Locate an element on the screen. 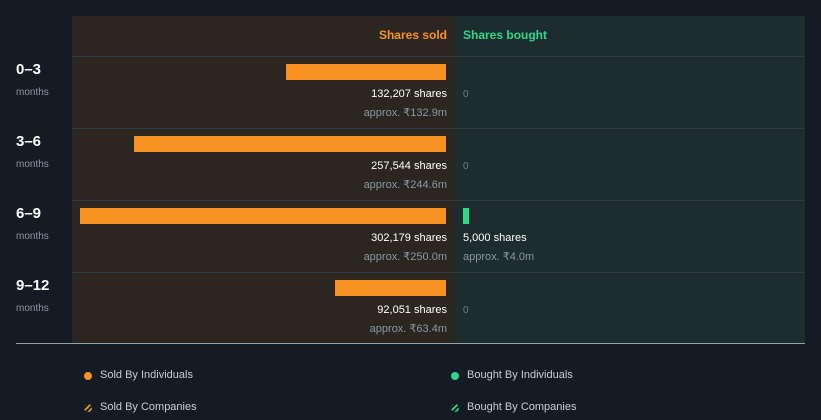 The height and width of the screenshot is (420, 821). period-label: 9–12 is located at coordinates (33, 285).